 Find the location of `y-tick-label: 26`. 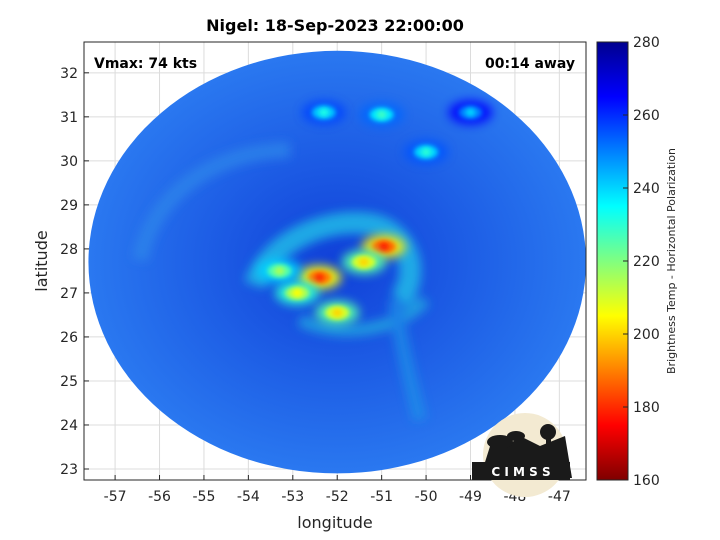

y-tick-label: 26 is located at coordinates (69, 338).